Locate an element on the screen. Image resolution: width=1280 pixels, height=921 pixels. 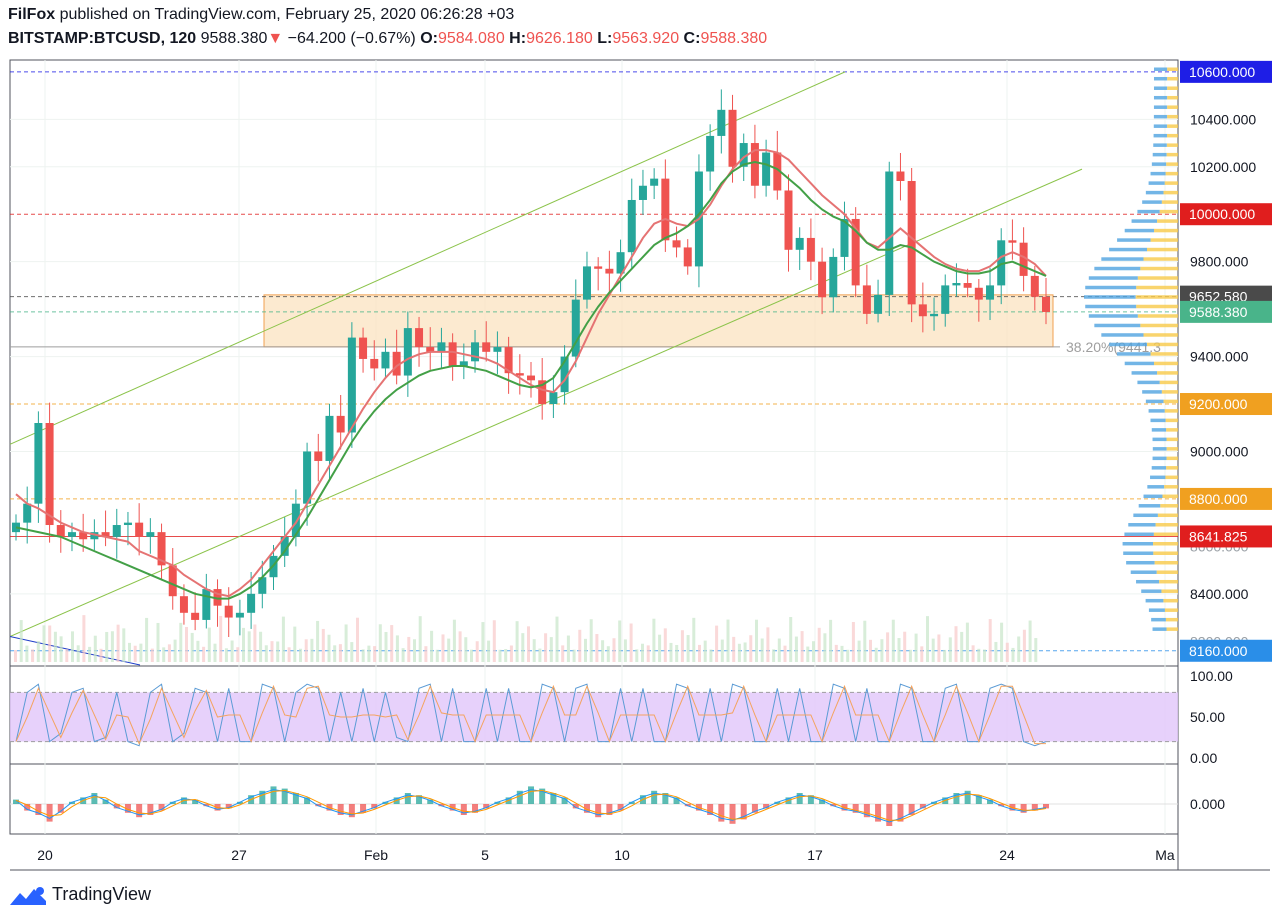
price-tick-label: 9000.000 is located at coordinates (1219, 451).